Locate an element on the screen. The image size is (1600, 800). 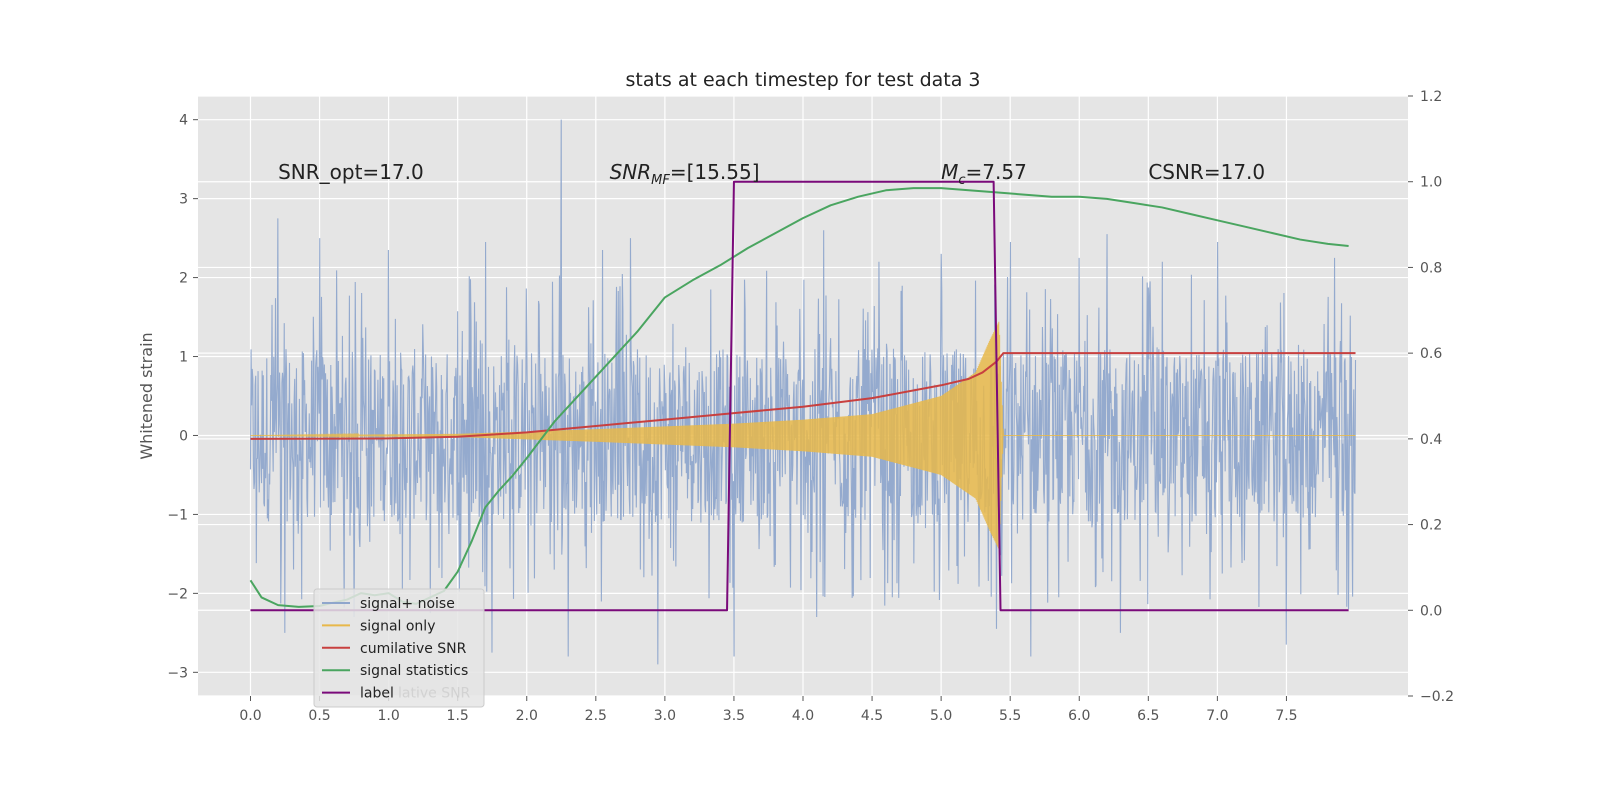
legend-label-label: label is located at coordinates (377, 694).